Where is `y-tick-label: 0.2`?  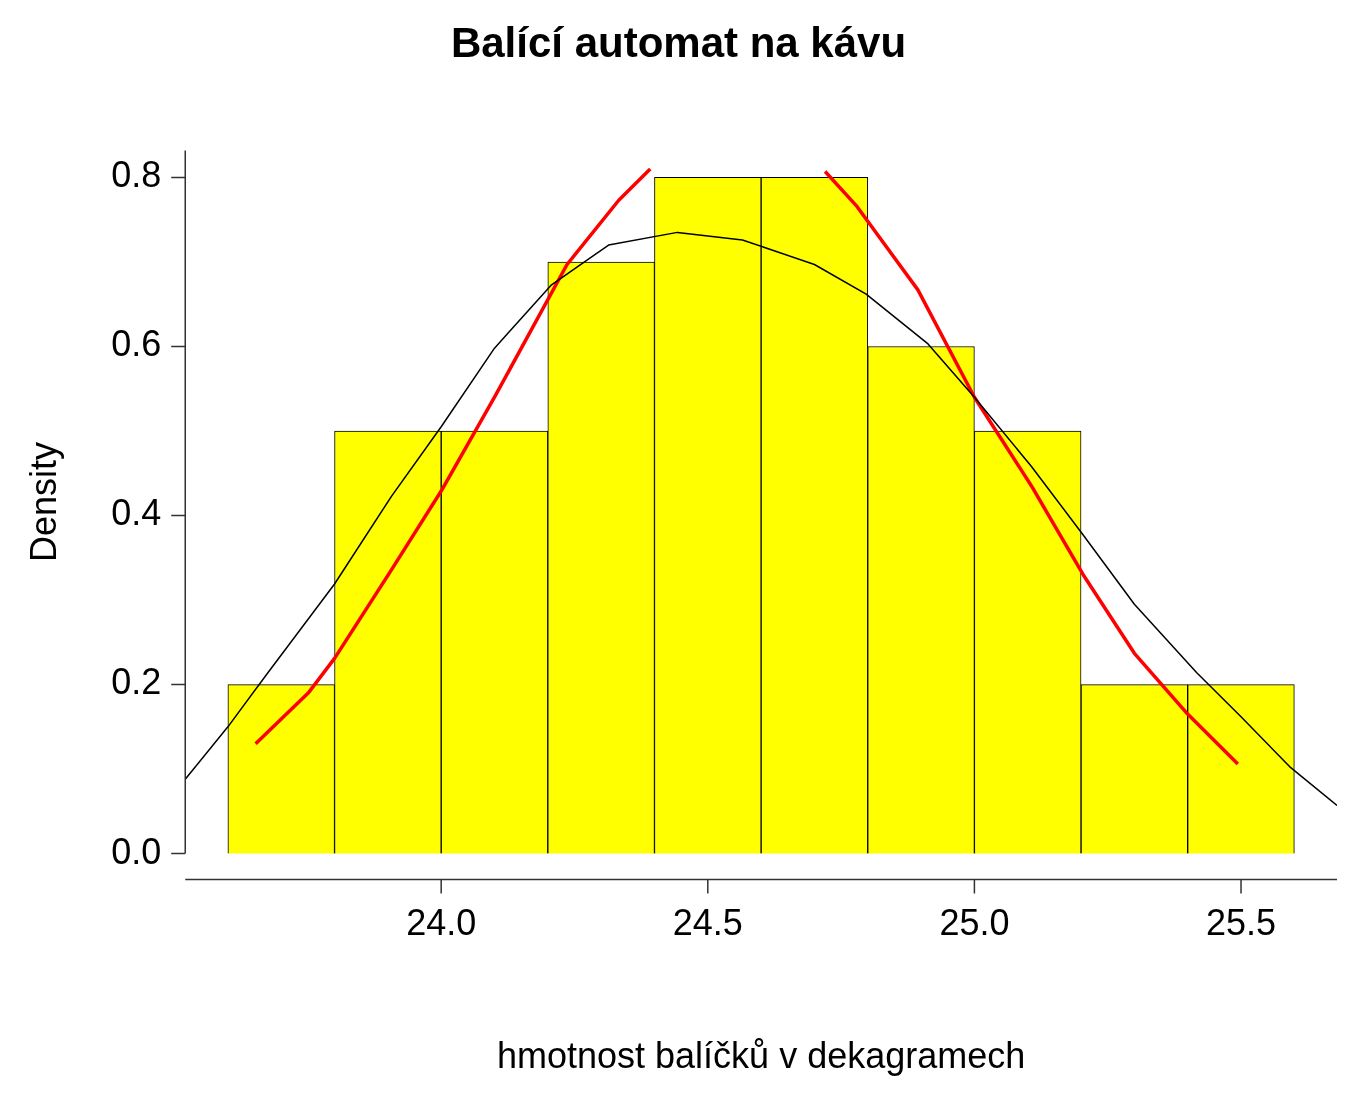
y-tick-label: 0.2 is located at coordinates (136, 682).